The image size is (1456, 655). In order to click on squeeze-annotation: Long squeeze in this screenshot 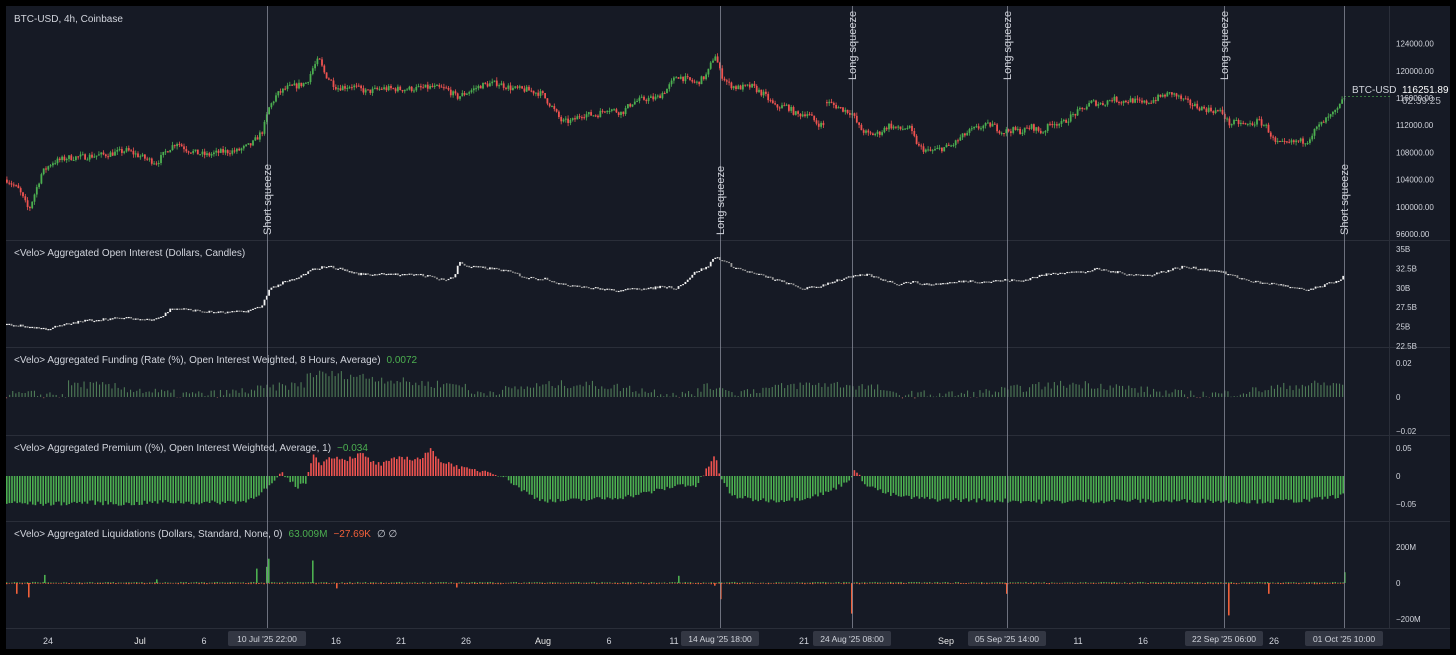, I will do `click(1225, 45)`.